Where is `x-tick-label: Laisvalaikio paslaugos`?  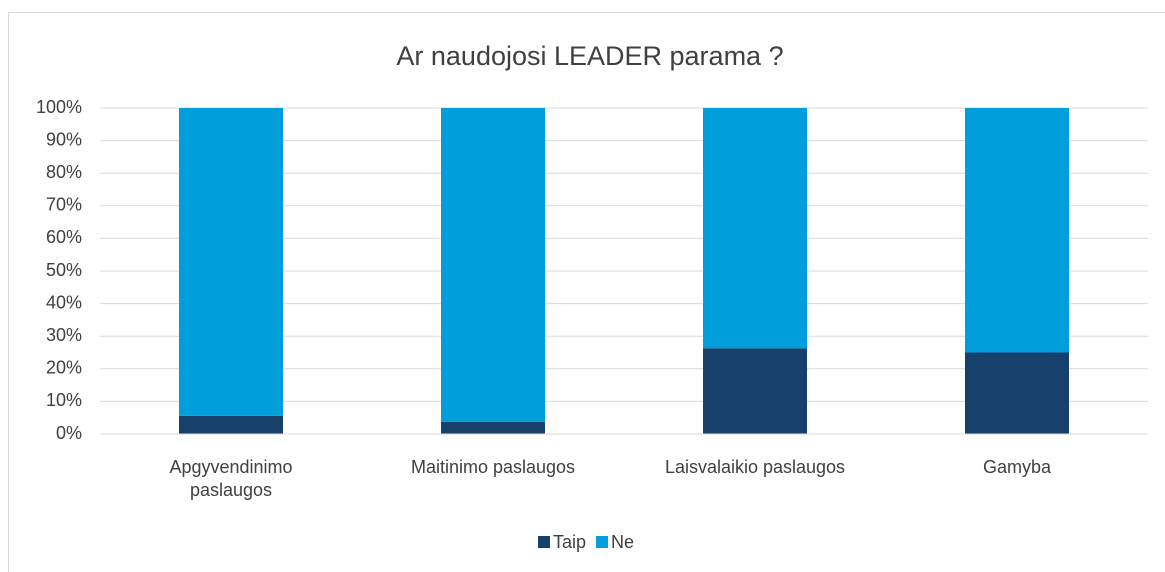
x-tick-label: Laisvalaikio paslaugos is located at coordinates (755, 467).